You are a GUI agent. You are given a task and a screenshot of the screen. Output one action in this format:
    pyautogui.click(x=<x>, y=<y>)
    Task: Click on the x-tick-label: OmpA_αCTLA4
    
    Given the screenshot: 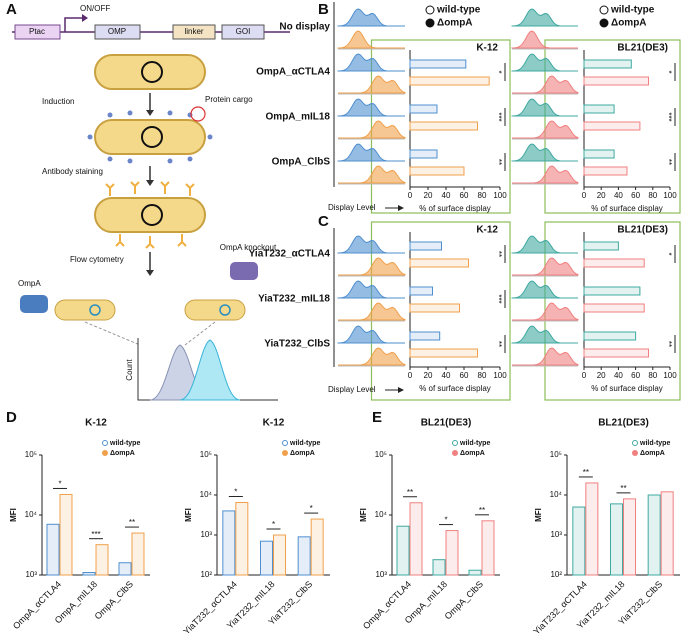 What is the action you would take?
    pyautogui.click(x=387, y=605)
    